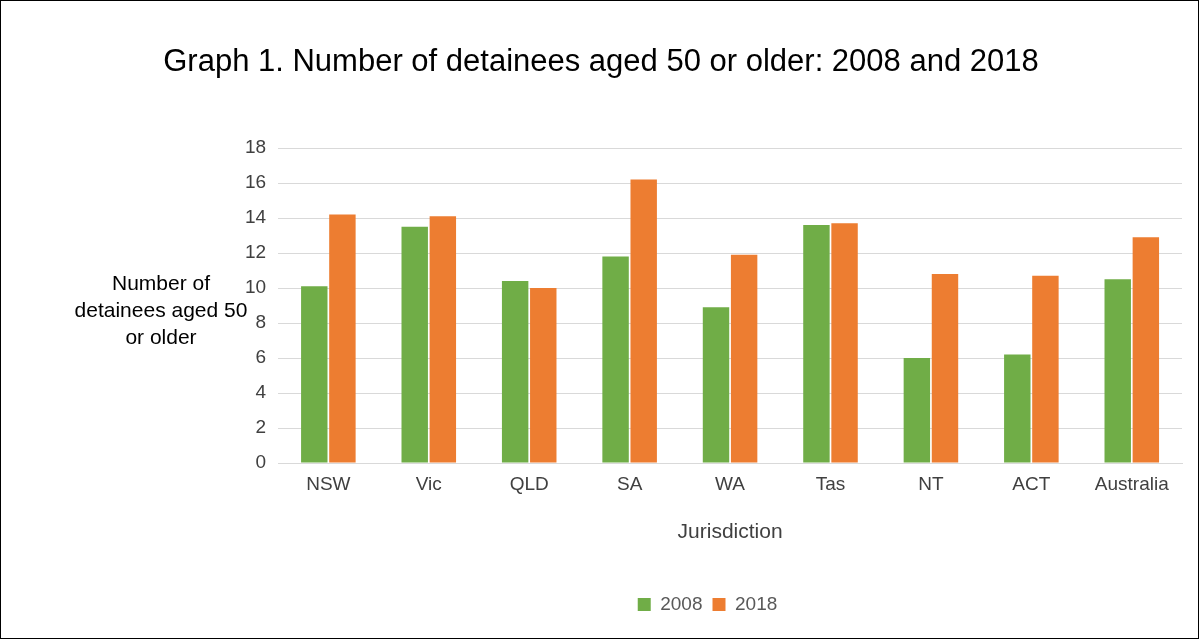 The width and height of the screenshot is (1199, 639). I want to click on x-tick-label: QLD, so click(529, 483).